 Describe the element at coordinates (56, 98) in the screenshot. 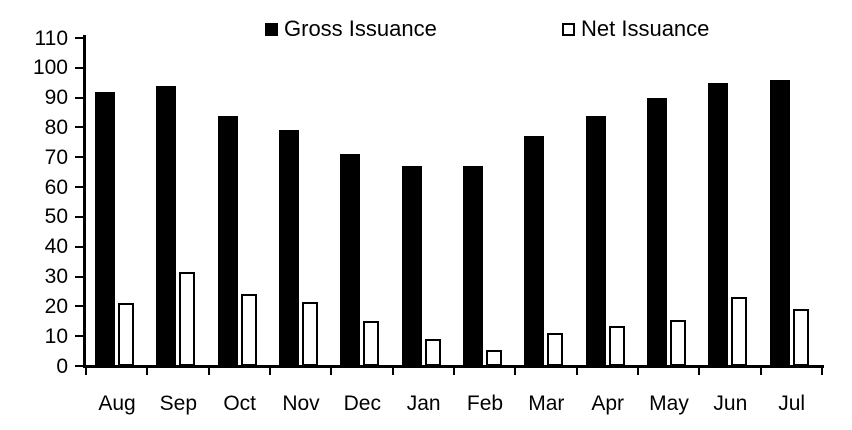

I see `y-axis-tick-label: 90` at that location.